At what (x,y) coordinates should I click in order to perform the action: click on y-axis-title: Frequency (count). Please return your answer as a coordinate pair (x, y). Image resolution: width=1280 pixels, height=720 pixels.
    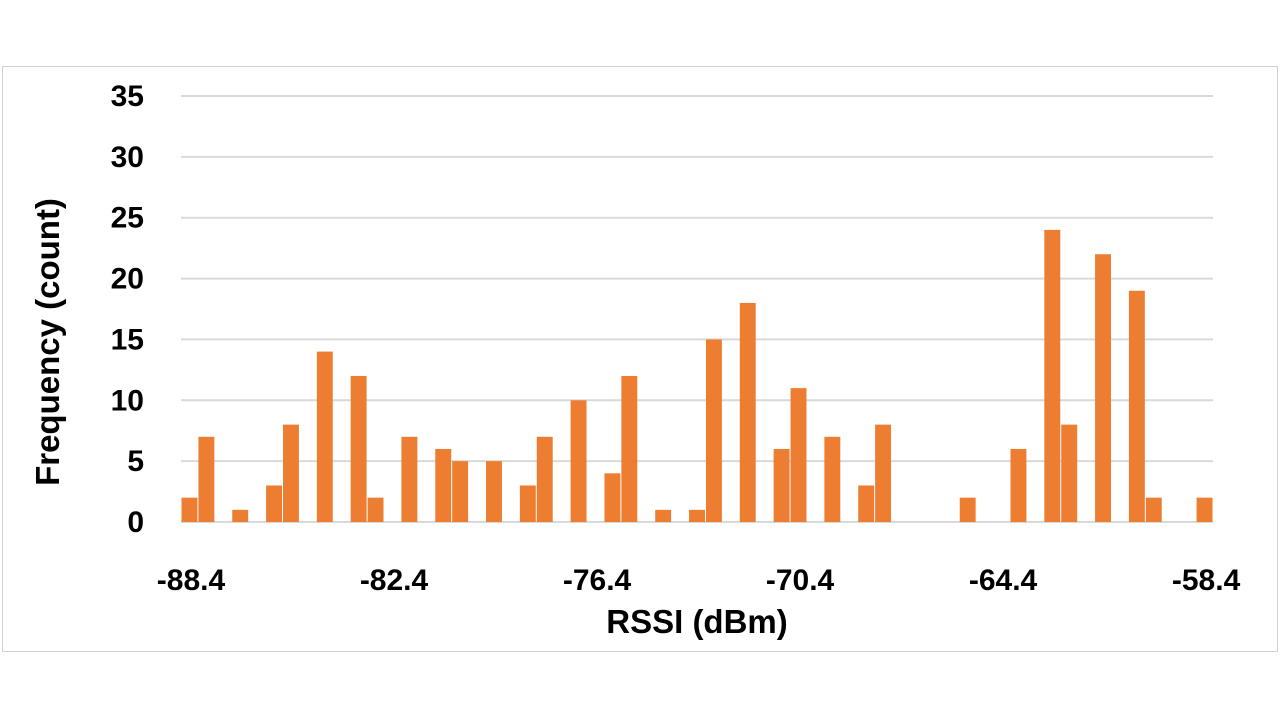
    Looking at the image, I should click on (47, 342).